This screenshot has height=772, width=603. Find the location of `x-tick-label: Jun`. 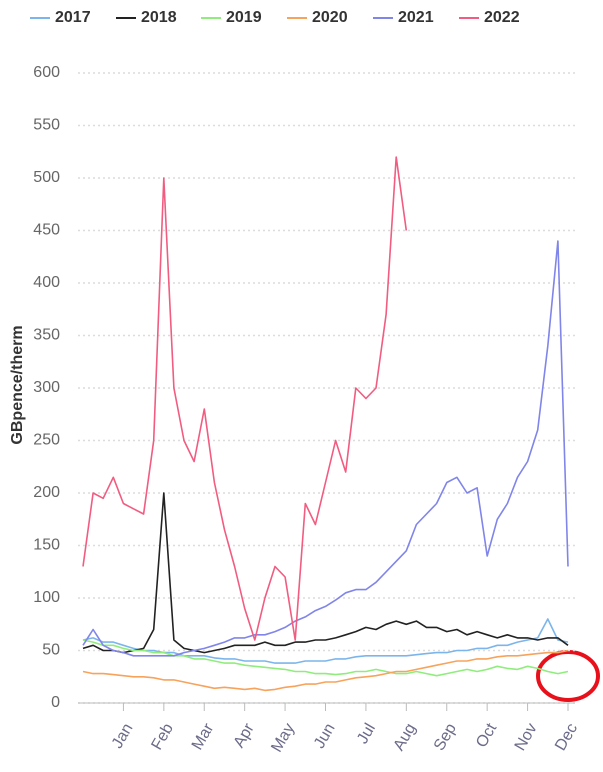

x-tick-label: Jun is located at coordinates (325, 736).